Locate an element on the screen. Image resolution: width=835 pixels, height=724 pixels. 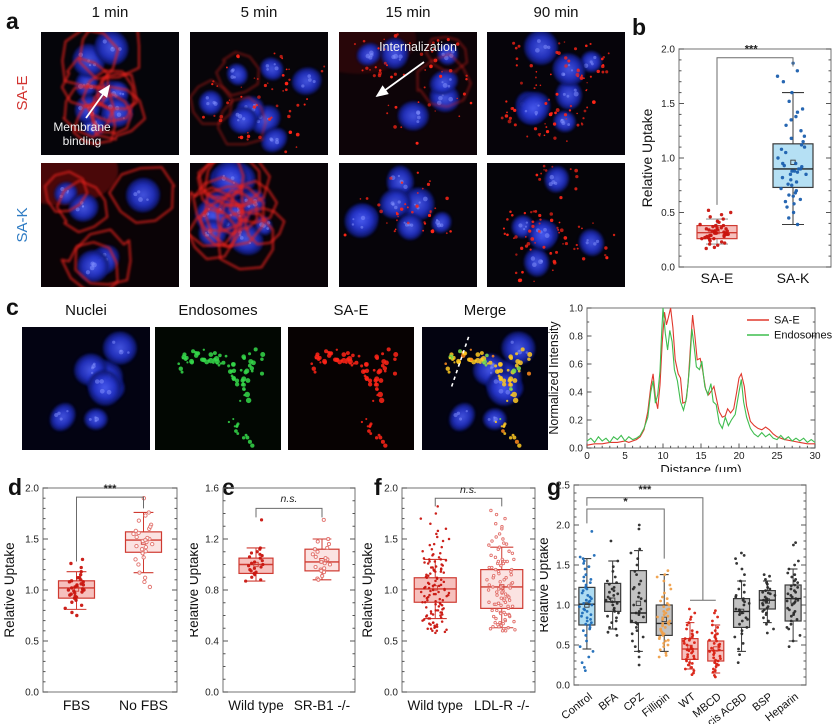
svg-text: BFA is located at coordinates (609, 702).